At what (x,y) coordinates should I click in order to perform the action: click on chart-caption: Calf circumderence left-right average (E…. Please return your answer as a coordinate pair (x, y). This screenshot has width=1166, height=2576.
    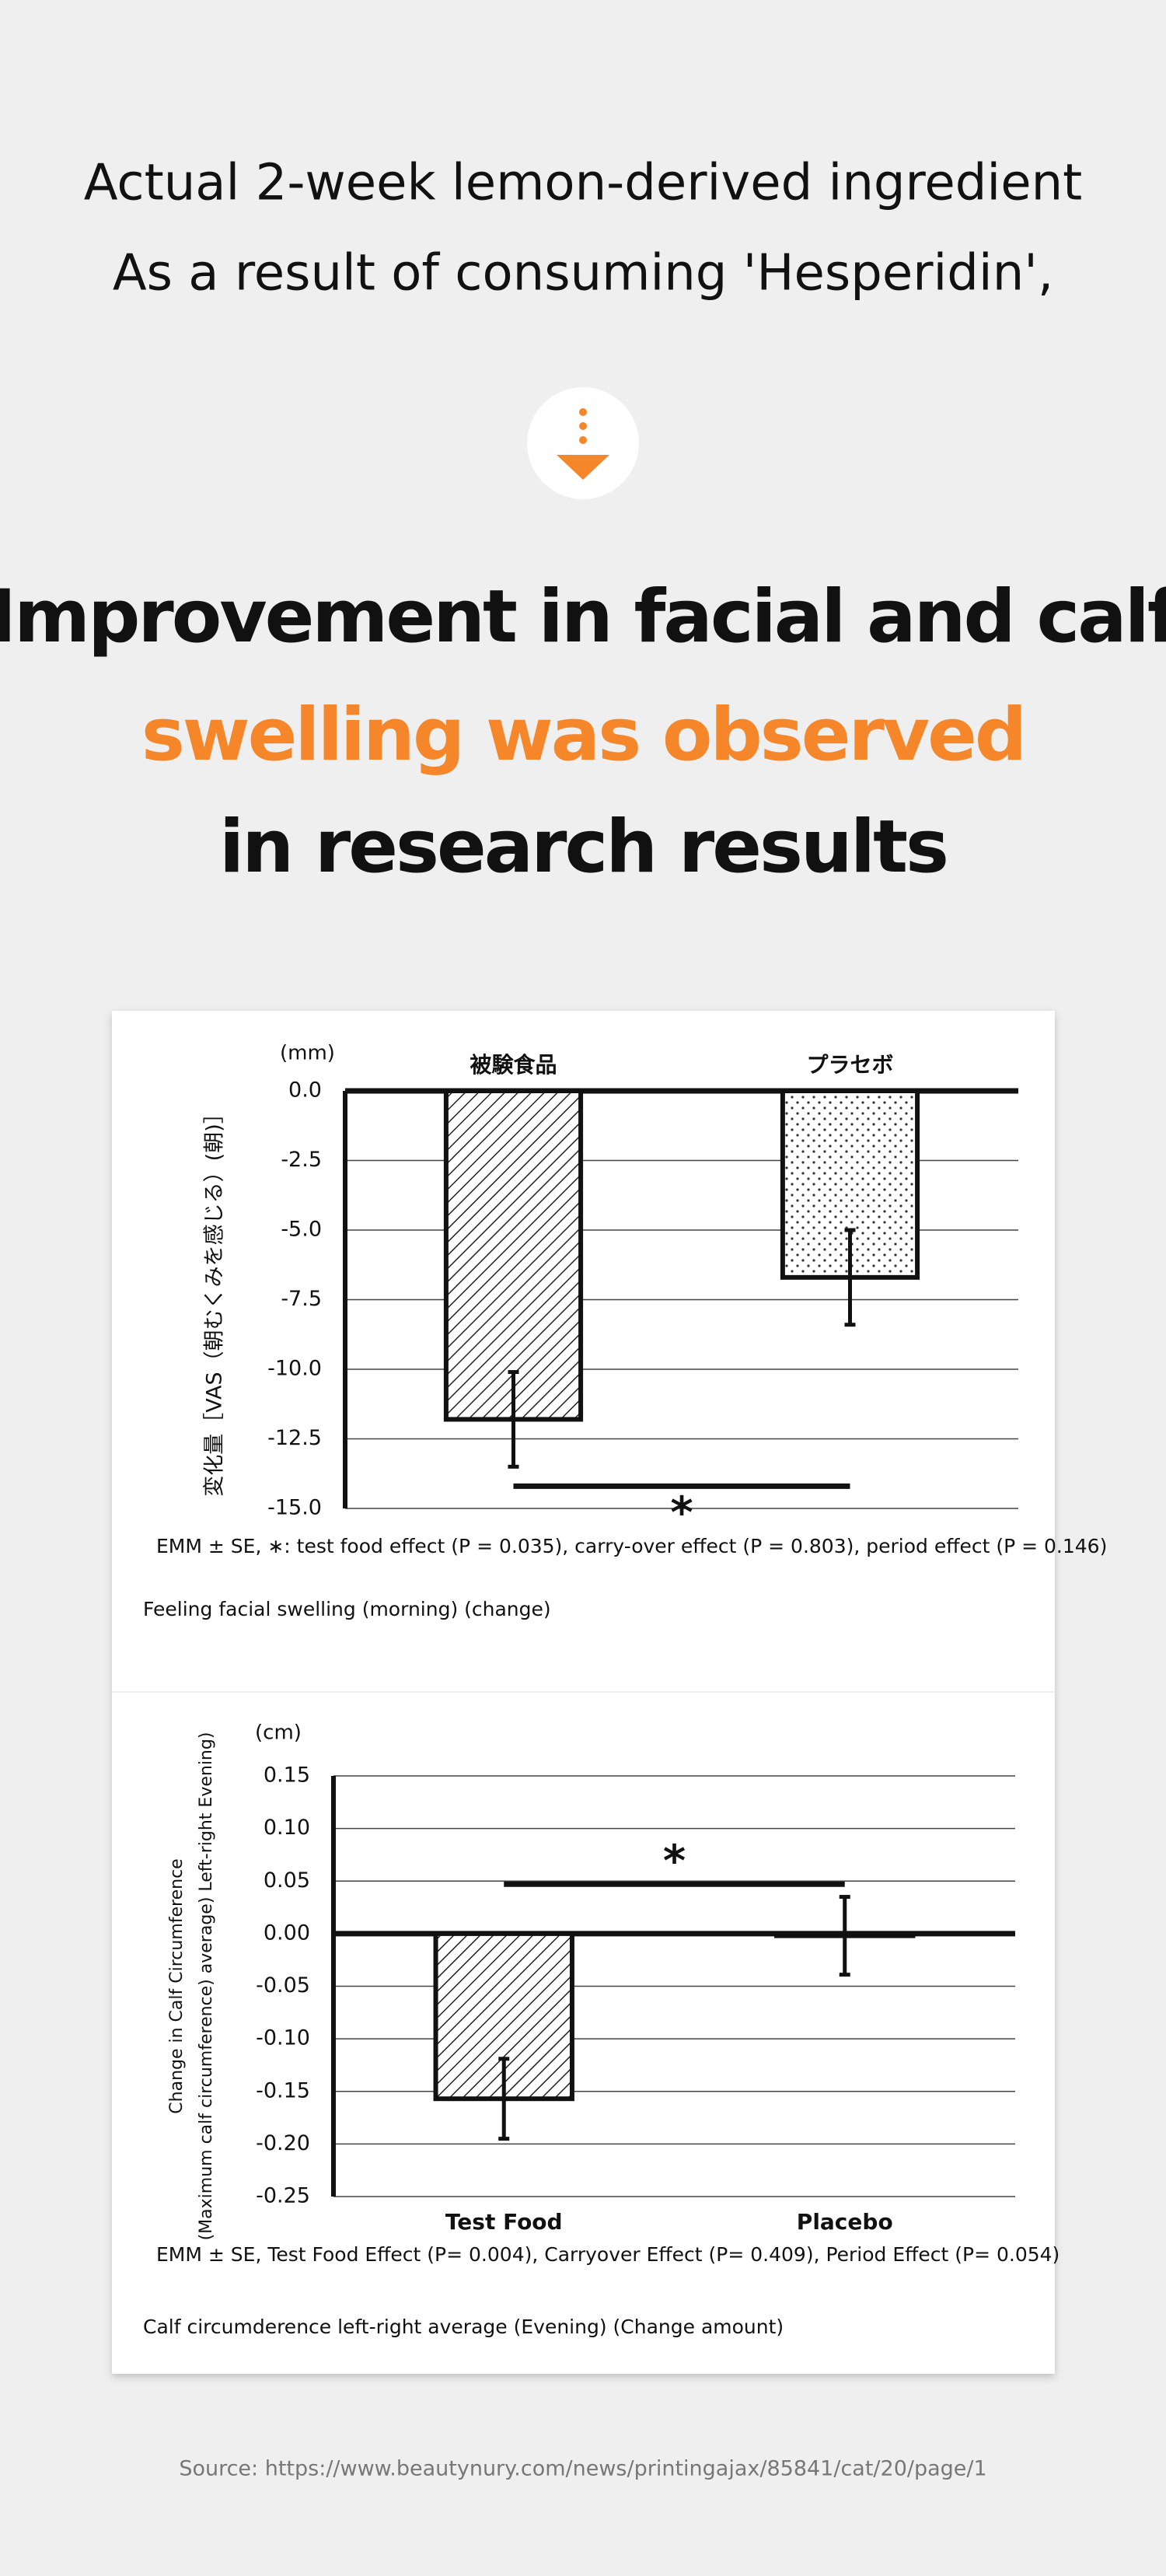
    Looking at the image, I should click on (463, 2327).